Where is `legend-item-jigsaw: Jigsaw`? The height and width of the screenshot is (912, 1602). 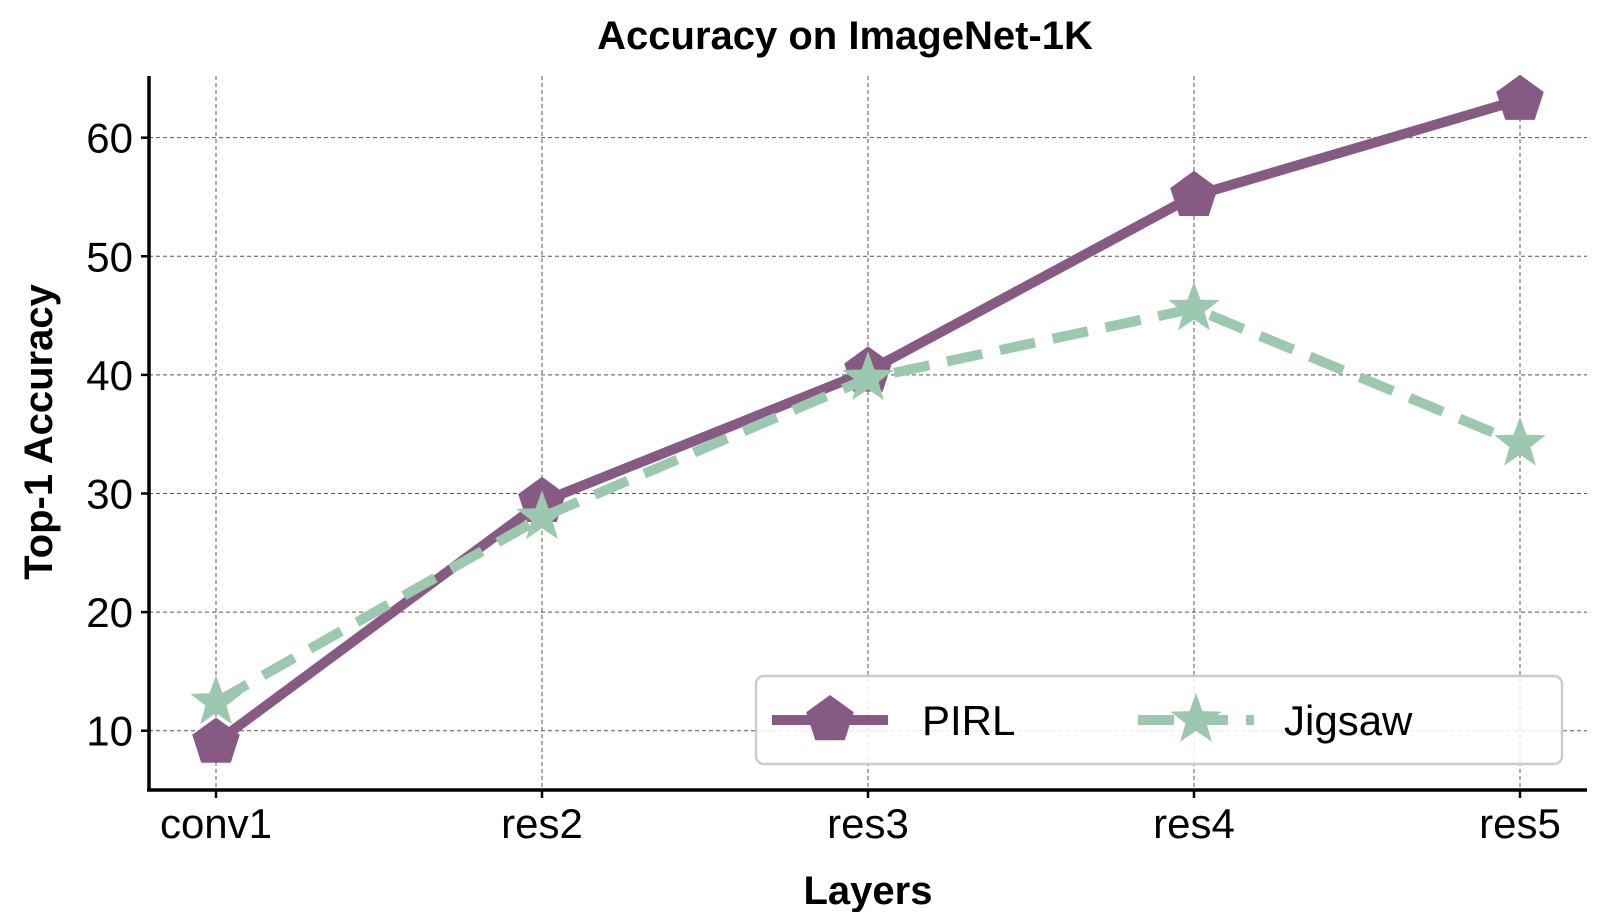
legend-item-jigsaw: Jigsaw is located at coordinates (1275, 718).